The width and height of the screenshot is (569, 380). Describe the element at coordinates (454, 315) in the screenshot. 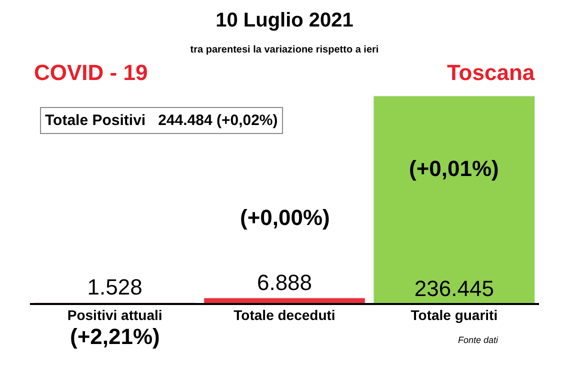

I see `x-tick-label: Totale guariti` at that location.